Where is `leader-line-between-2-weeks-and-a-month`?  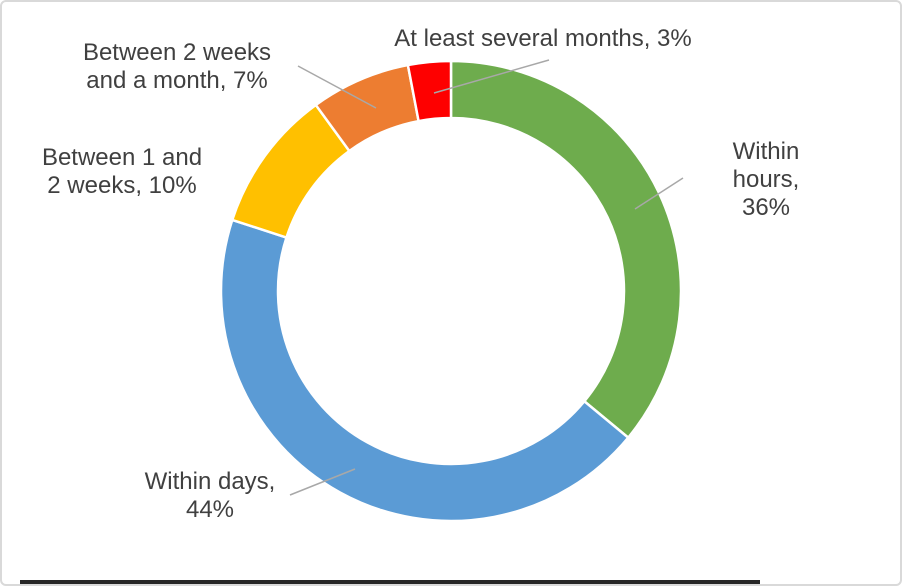
leader-line-between-2-weeks-and-a-month is located at coordinates (337, 87).